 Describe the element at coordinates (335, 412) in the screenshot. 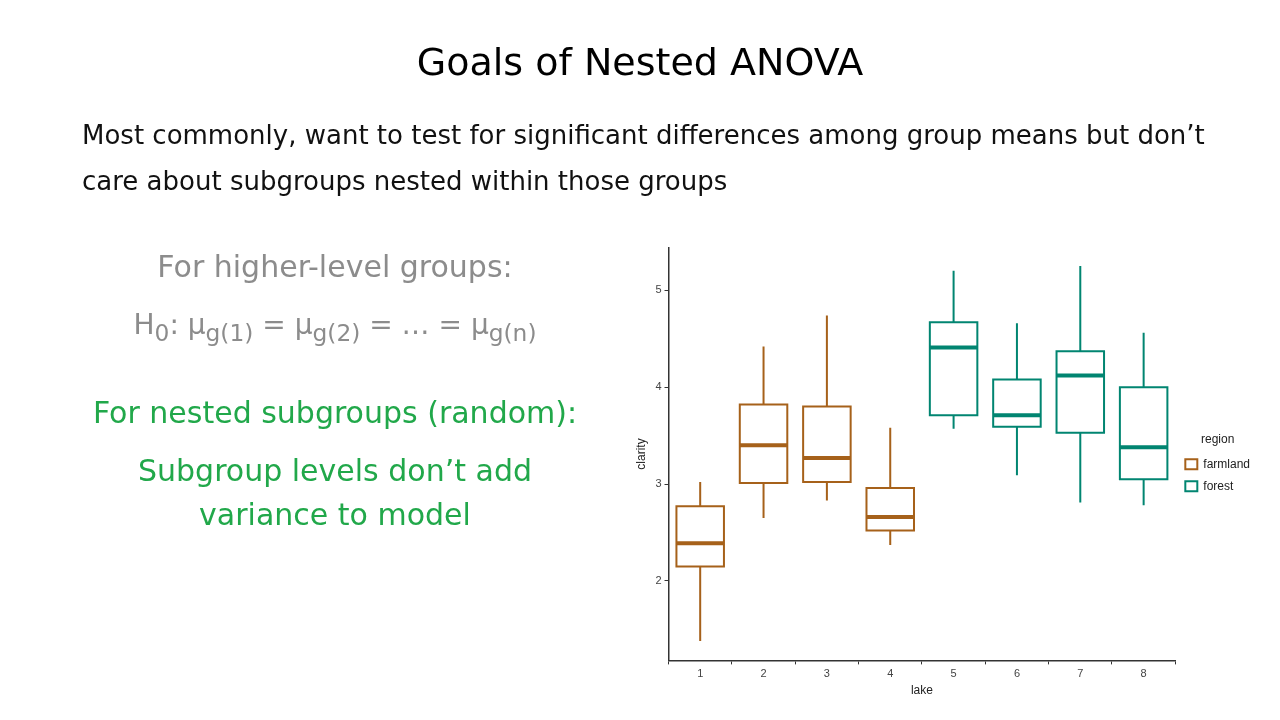

I see `text: For nested subgroups (random):` at that location.